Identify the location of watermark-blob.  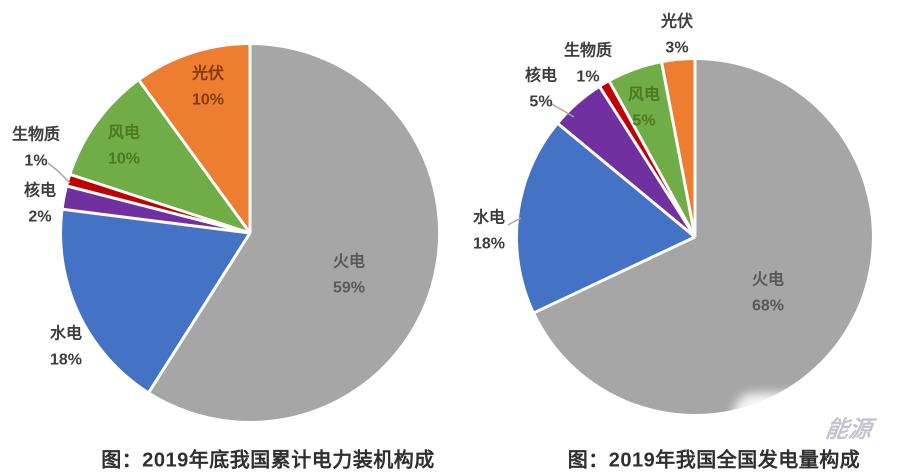
(816, 417).